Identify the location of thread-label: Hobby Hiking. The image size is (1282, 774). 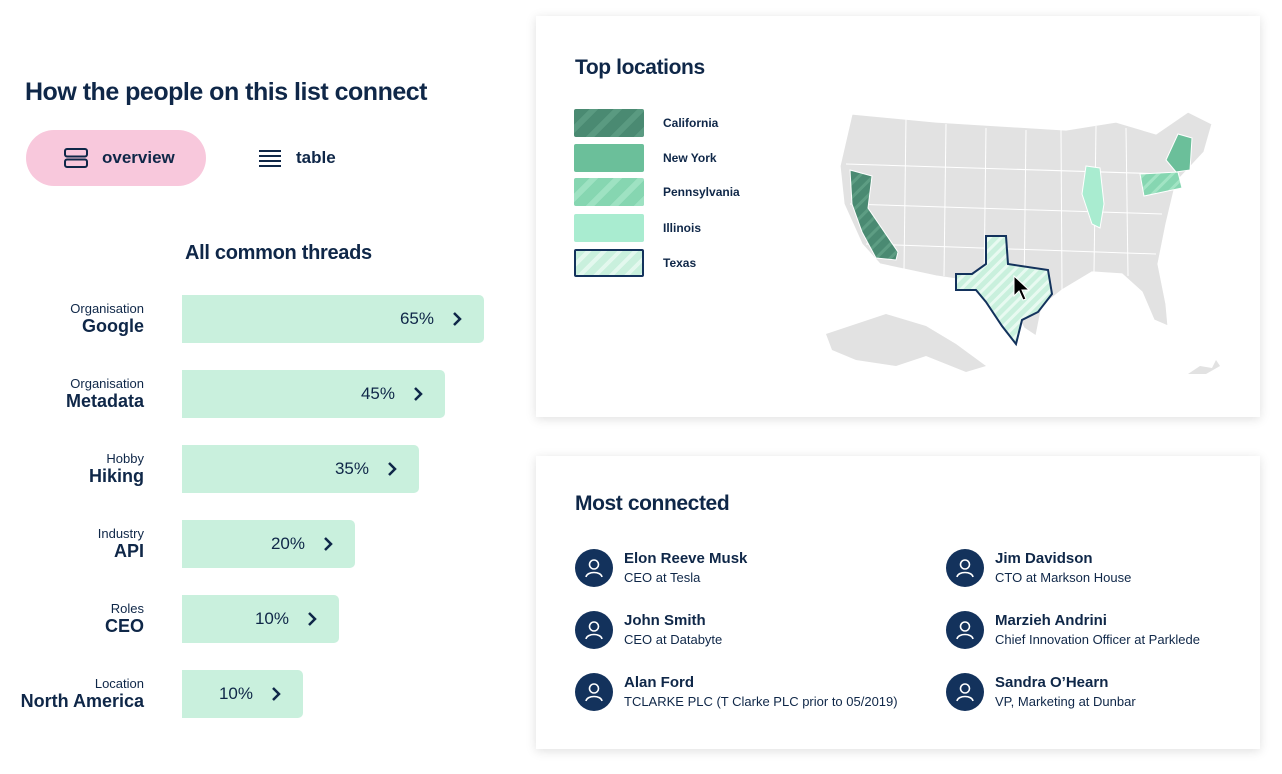
(116, 469).